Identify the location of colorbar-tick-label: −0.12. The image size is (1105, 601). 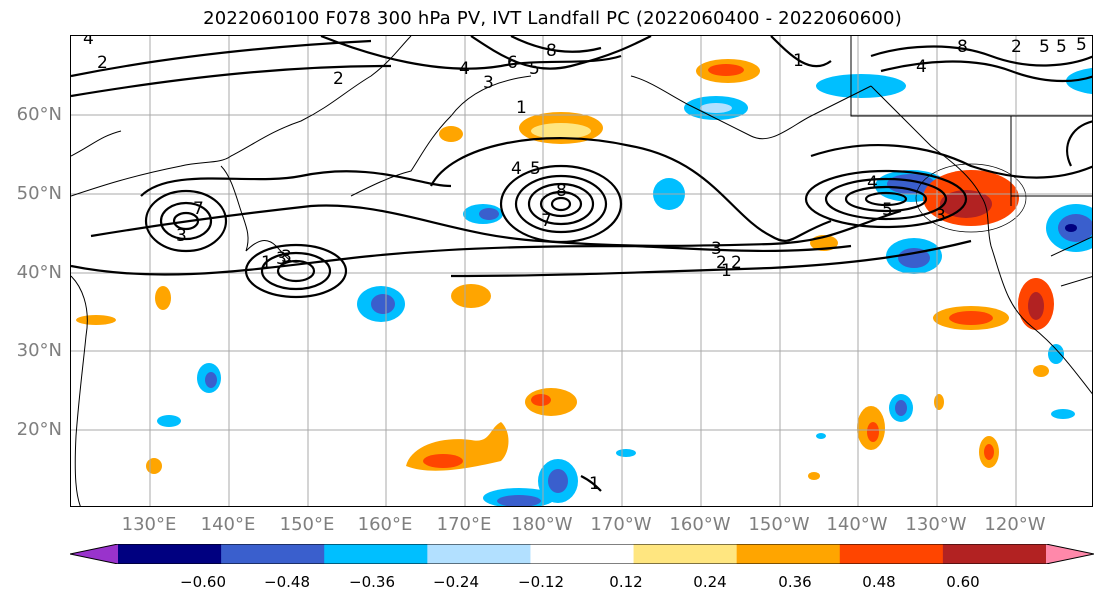
(541, 582).